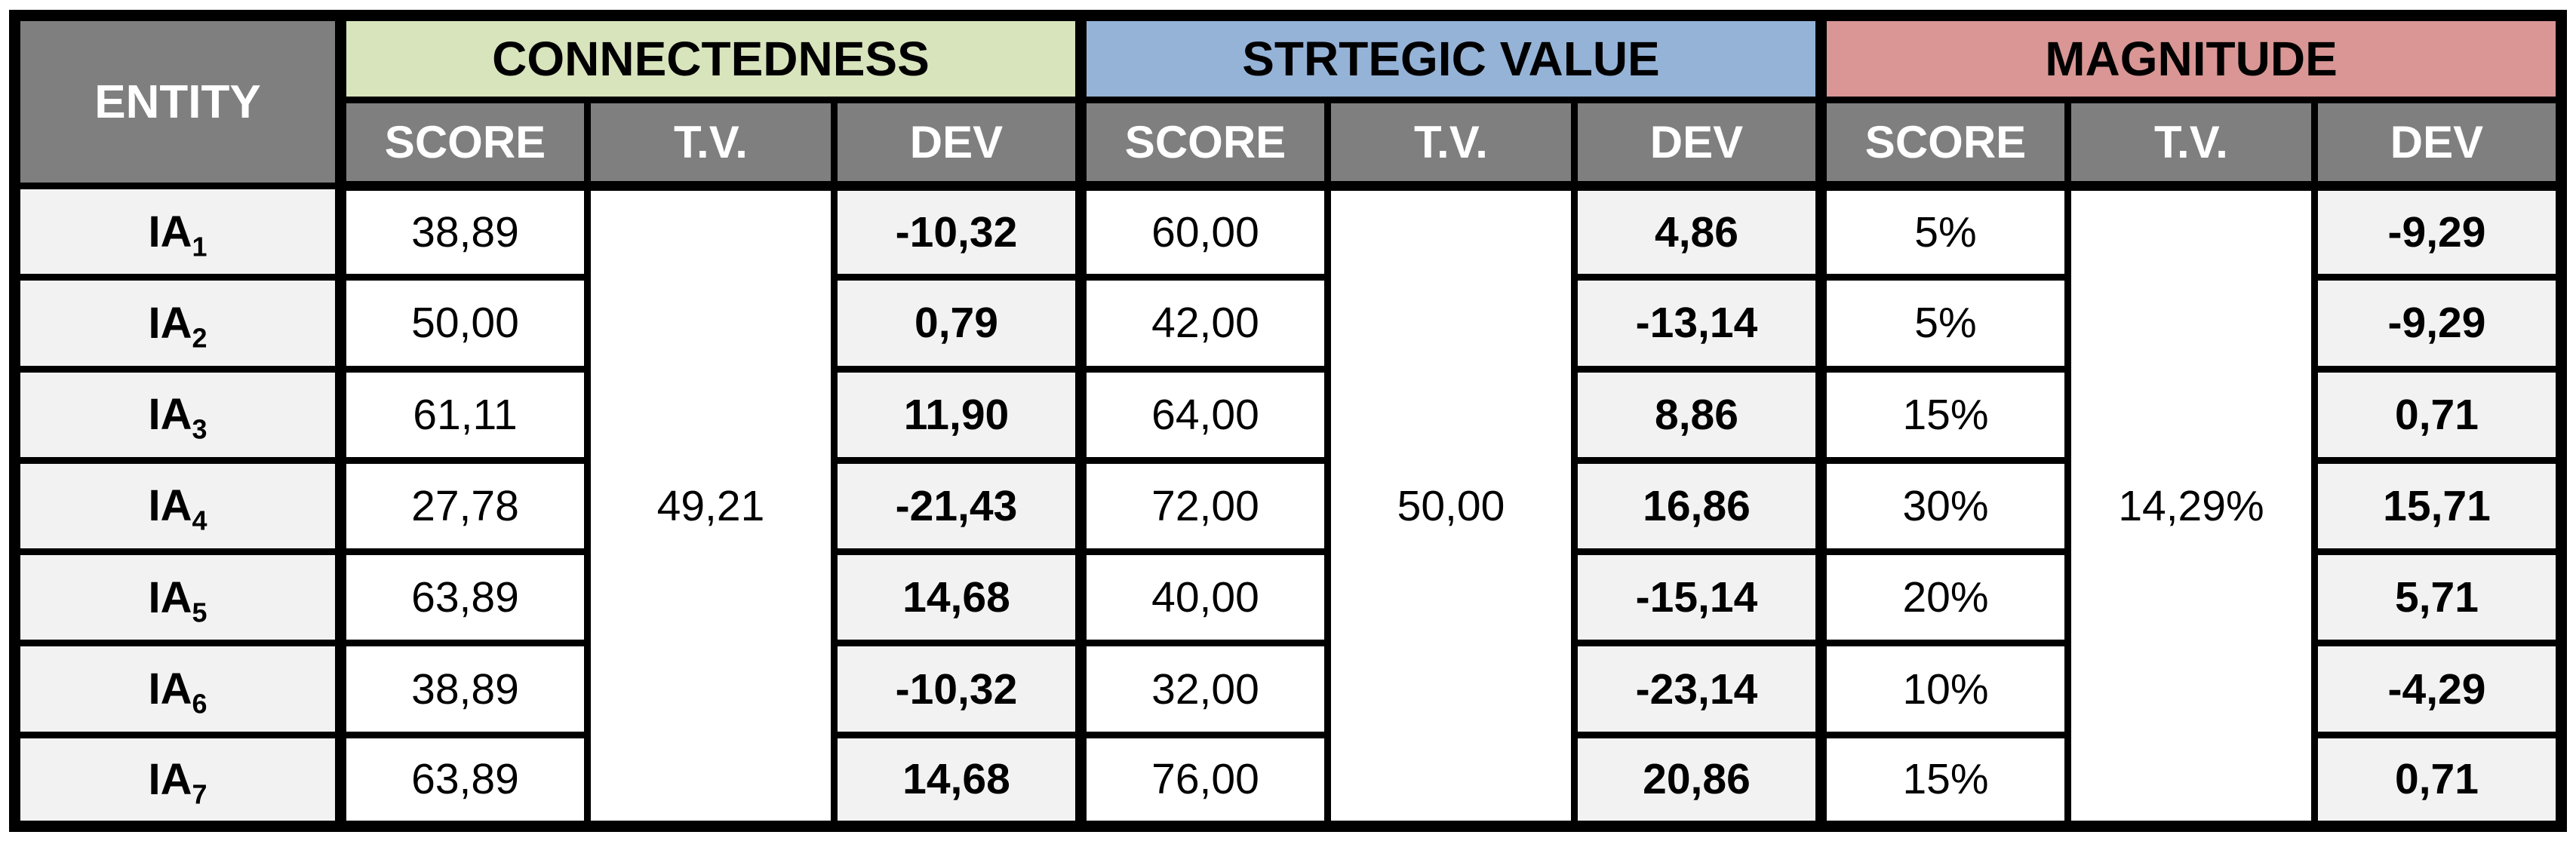 This screenshot has height=844, width=2576. I want to click on entity-label-subscript: 5, so click(199, 612).